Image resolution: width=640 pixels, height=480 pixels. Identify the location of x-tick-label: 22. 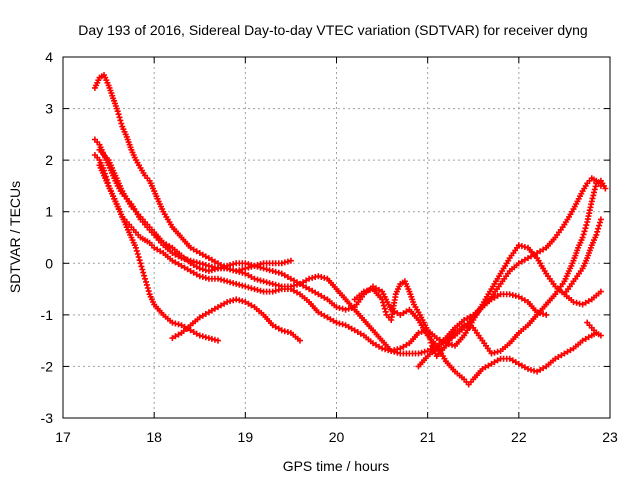
(519, 437).